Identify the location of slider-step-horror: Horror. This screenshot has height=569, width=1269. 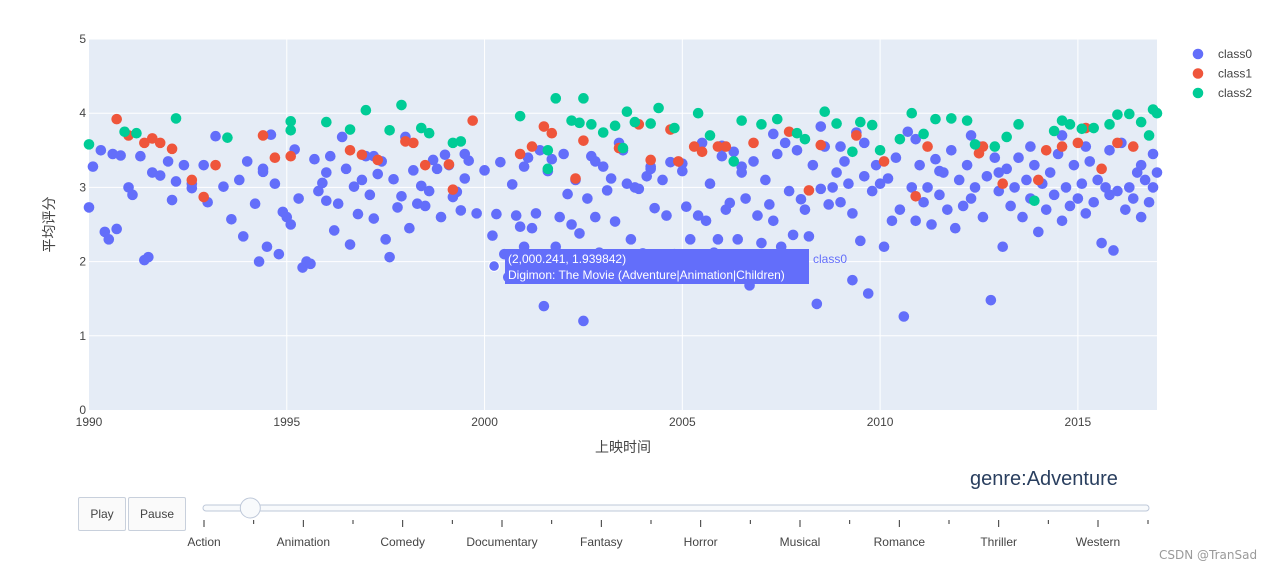
(701, 542).